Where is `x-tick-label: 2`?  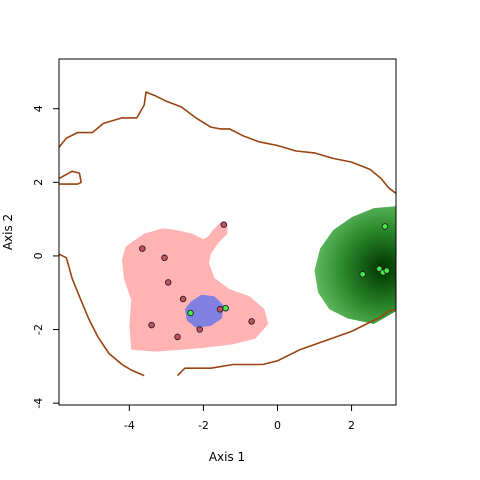 x-tick-label: 2 is located at coordinates (351, 425).